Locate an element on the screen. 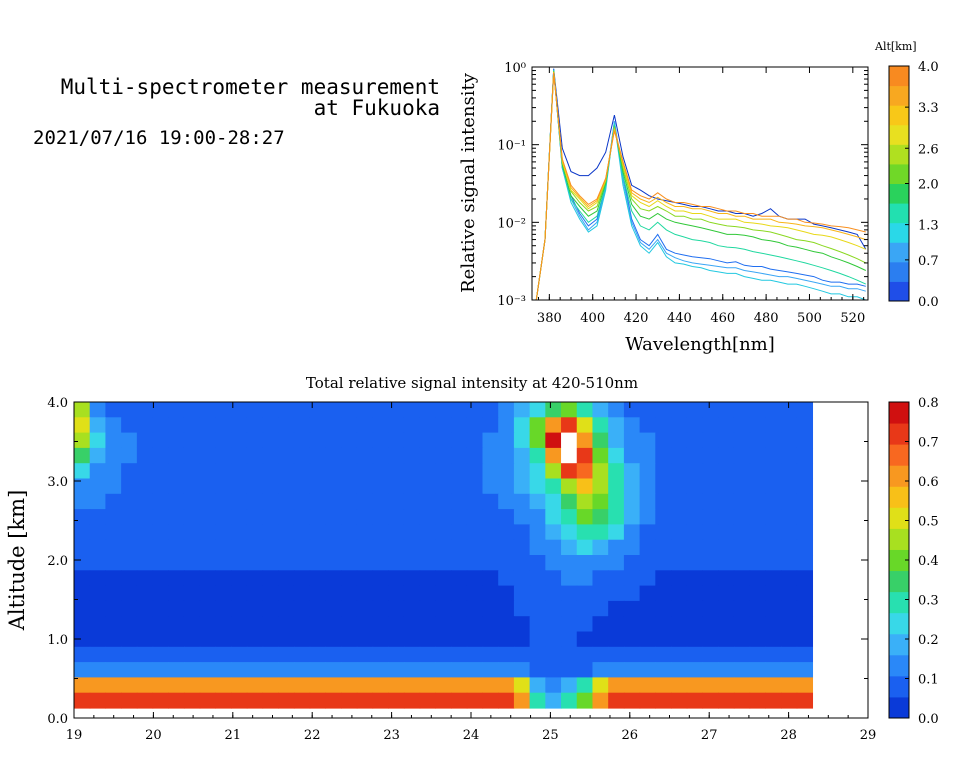  heatmap-y-tick-label: 4.0 is located at coordinates (57, 403).